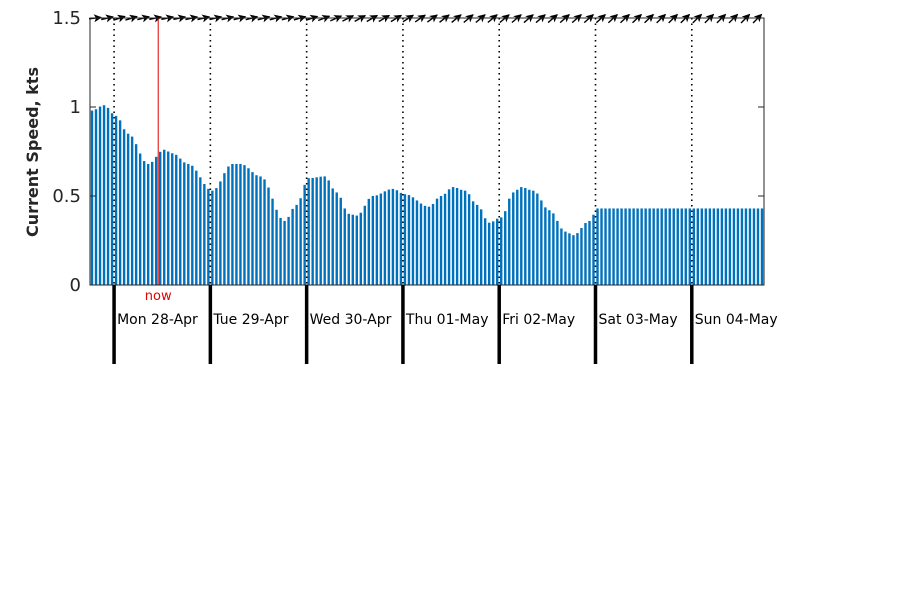  Describe the element at coordinates (447, 320) in the screenshot. I see `day-label: Thu 01-May` at that location.